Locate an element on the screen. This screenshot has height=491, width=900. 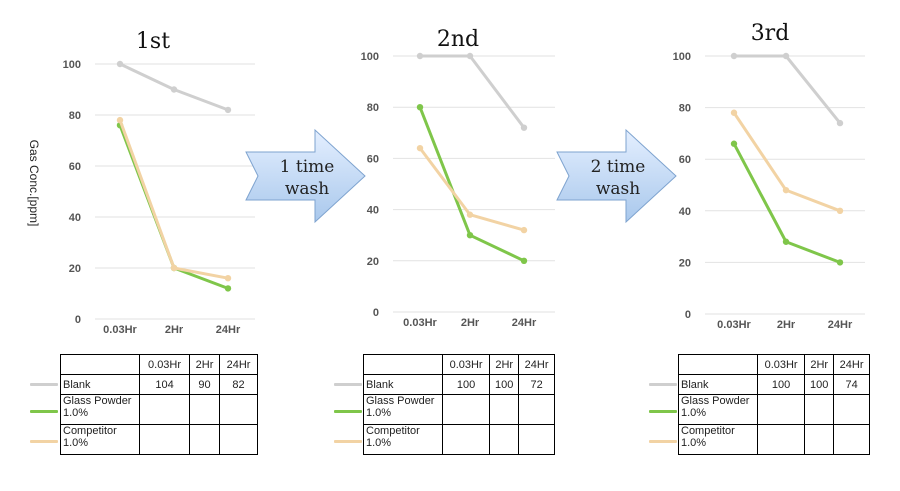
chart-title: 1st is located at coordinates (153, 41).